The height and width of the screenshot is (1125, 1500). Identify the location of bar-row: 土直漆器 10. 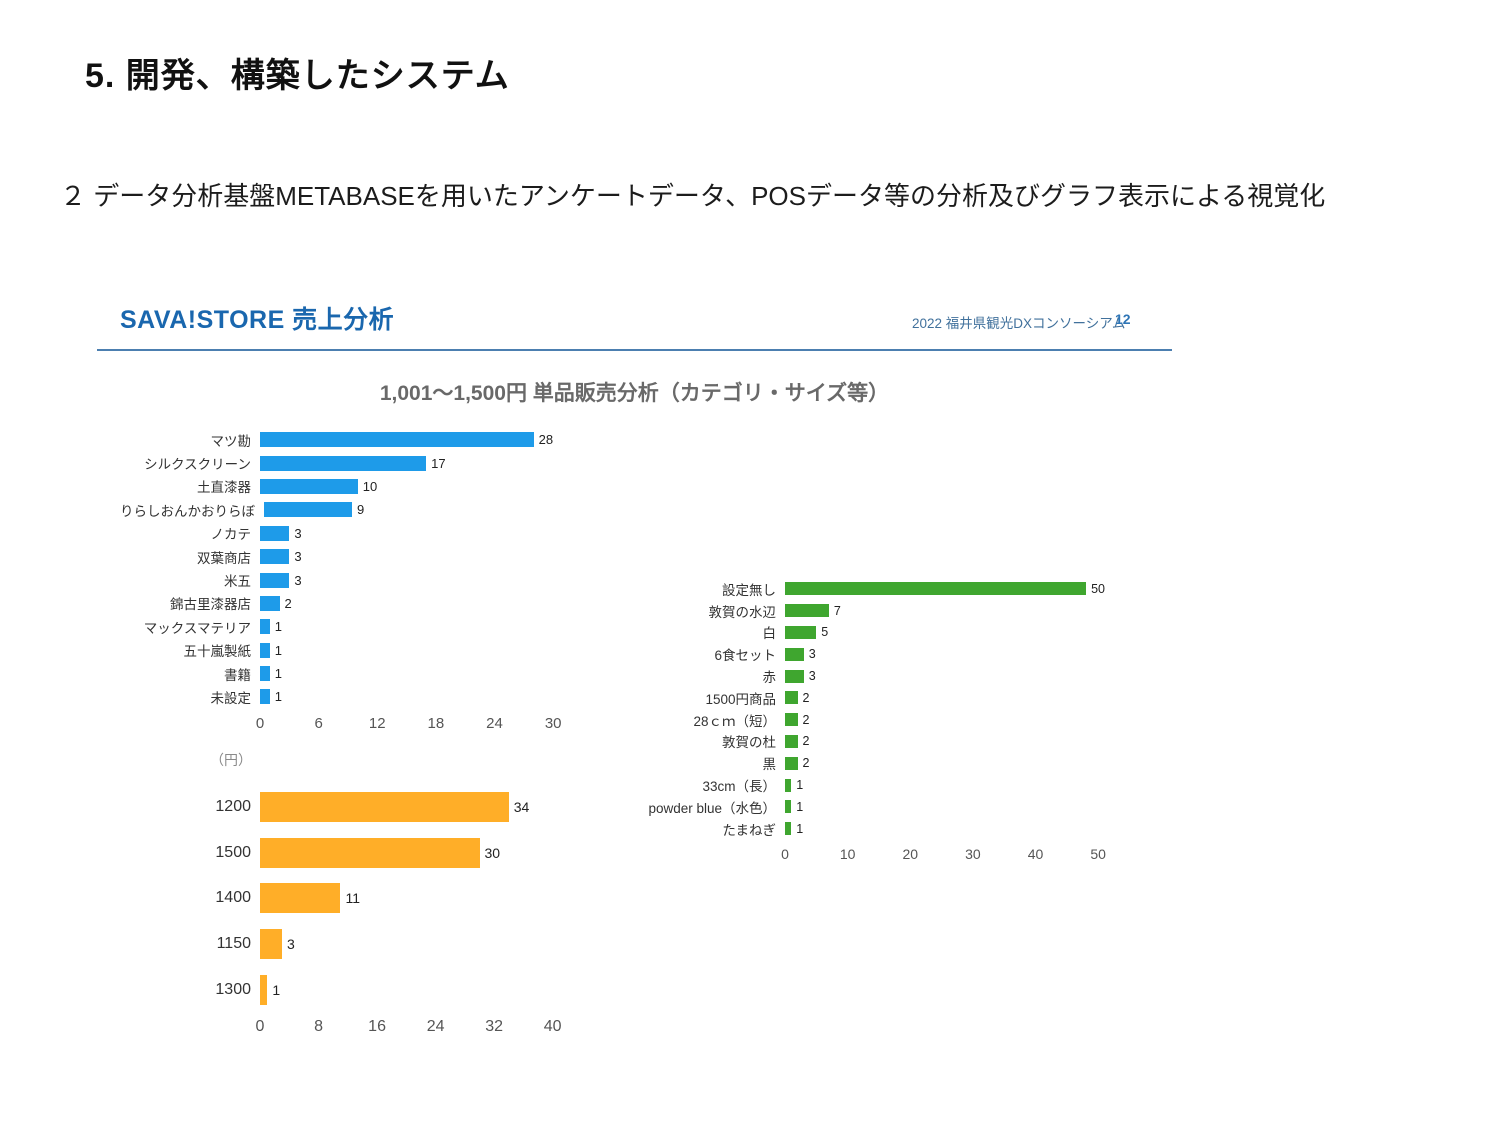
(342, 486).